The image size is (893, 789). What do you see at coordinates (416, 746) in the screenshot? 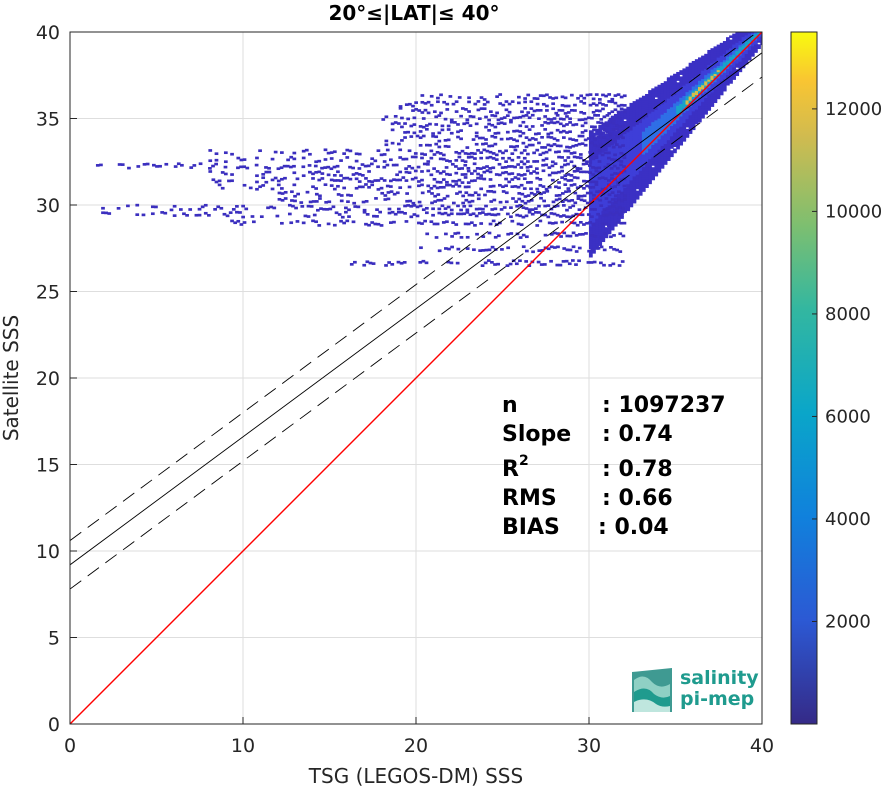
I see `x-tick-label: 20` at bounding box center [416, 746].